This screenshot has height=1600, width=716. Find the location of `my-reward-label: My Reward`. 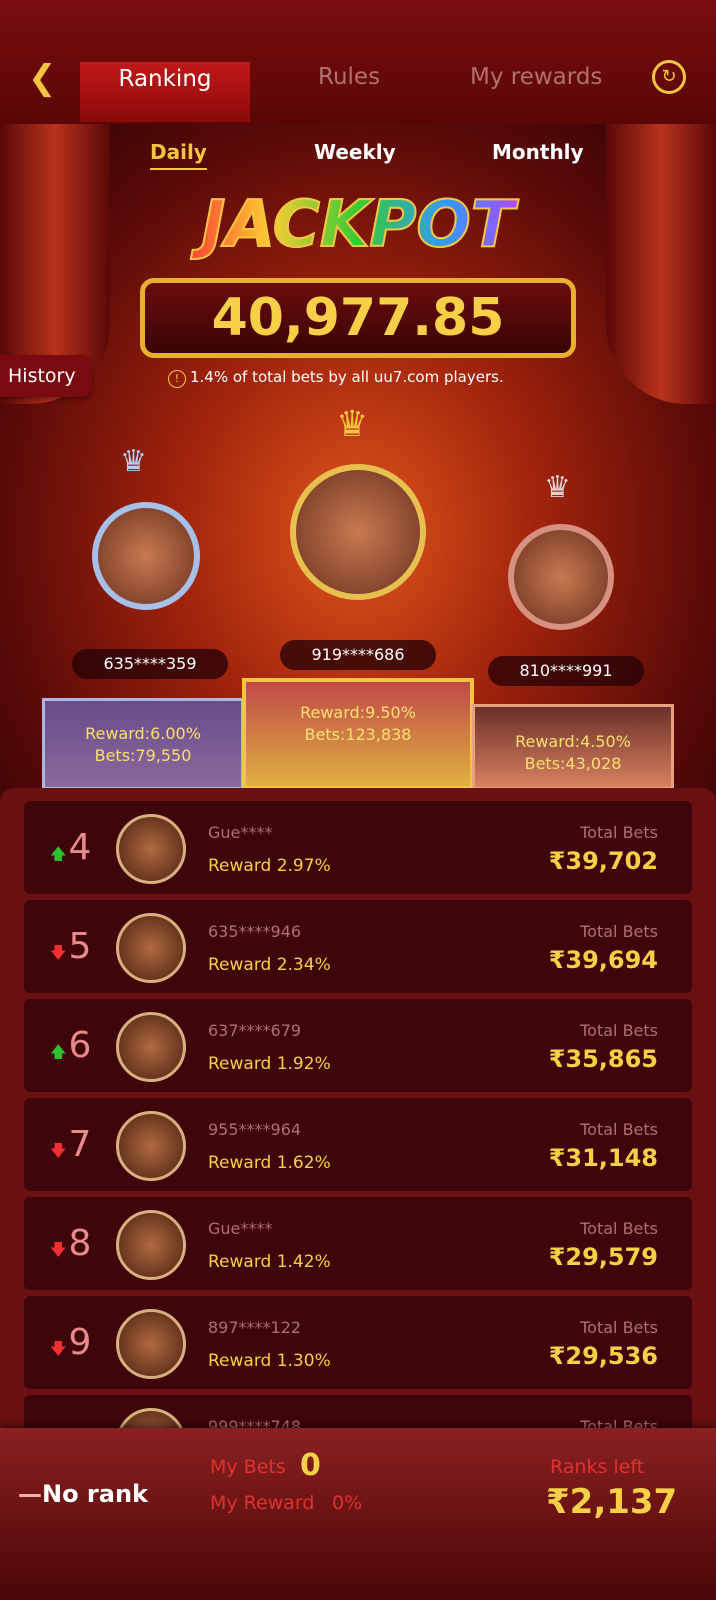

my-reward-label: My Reward is located at coordinates (262, 1503).